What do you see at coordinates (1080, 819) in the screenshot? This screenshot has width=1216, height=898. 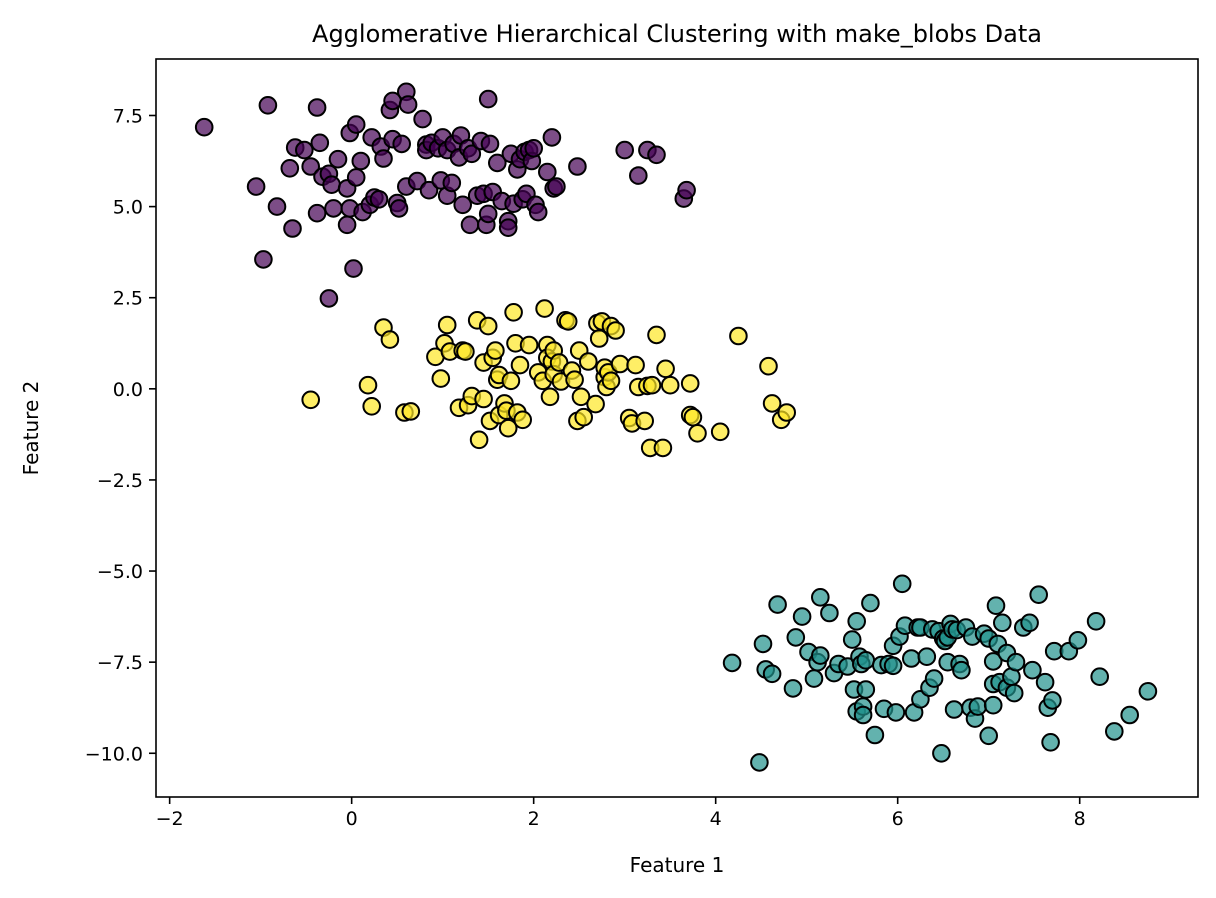 I see `x-tick-label: 8` at bounding box center [1080, 819].